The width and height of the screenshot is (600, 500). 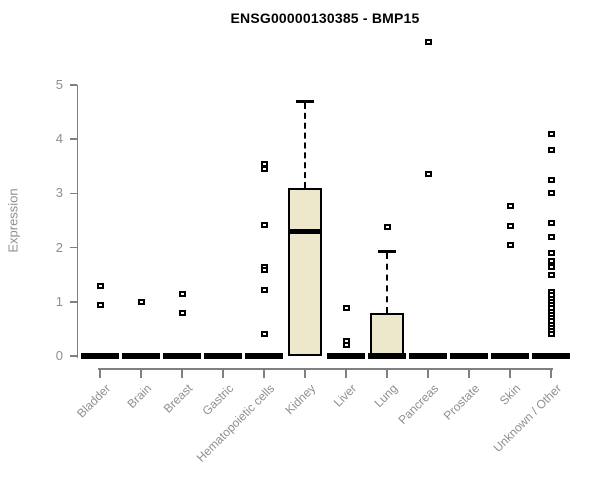 I want to click on x-axis-line, so click(x=325, y=369).